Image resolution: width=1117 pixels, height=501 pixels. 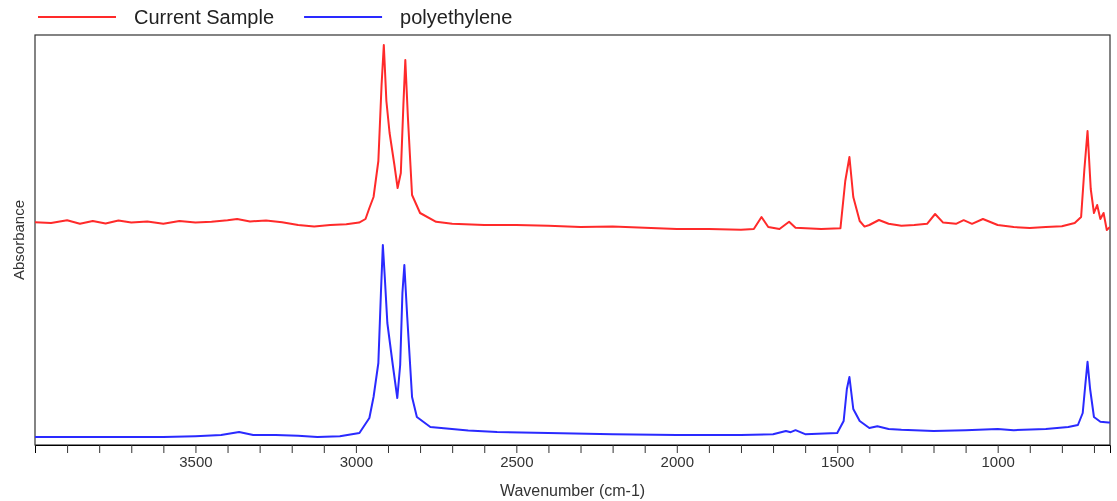 I want to click on y-axis-title: Absorbance, so click(x=18, y=240).